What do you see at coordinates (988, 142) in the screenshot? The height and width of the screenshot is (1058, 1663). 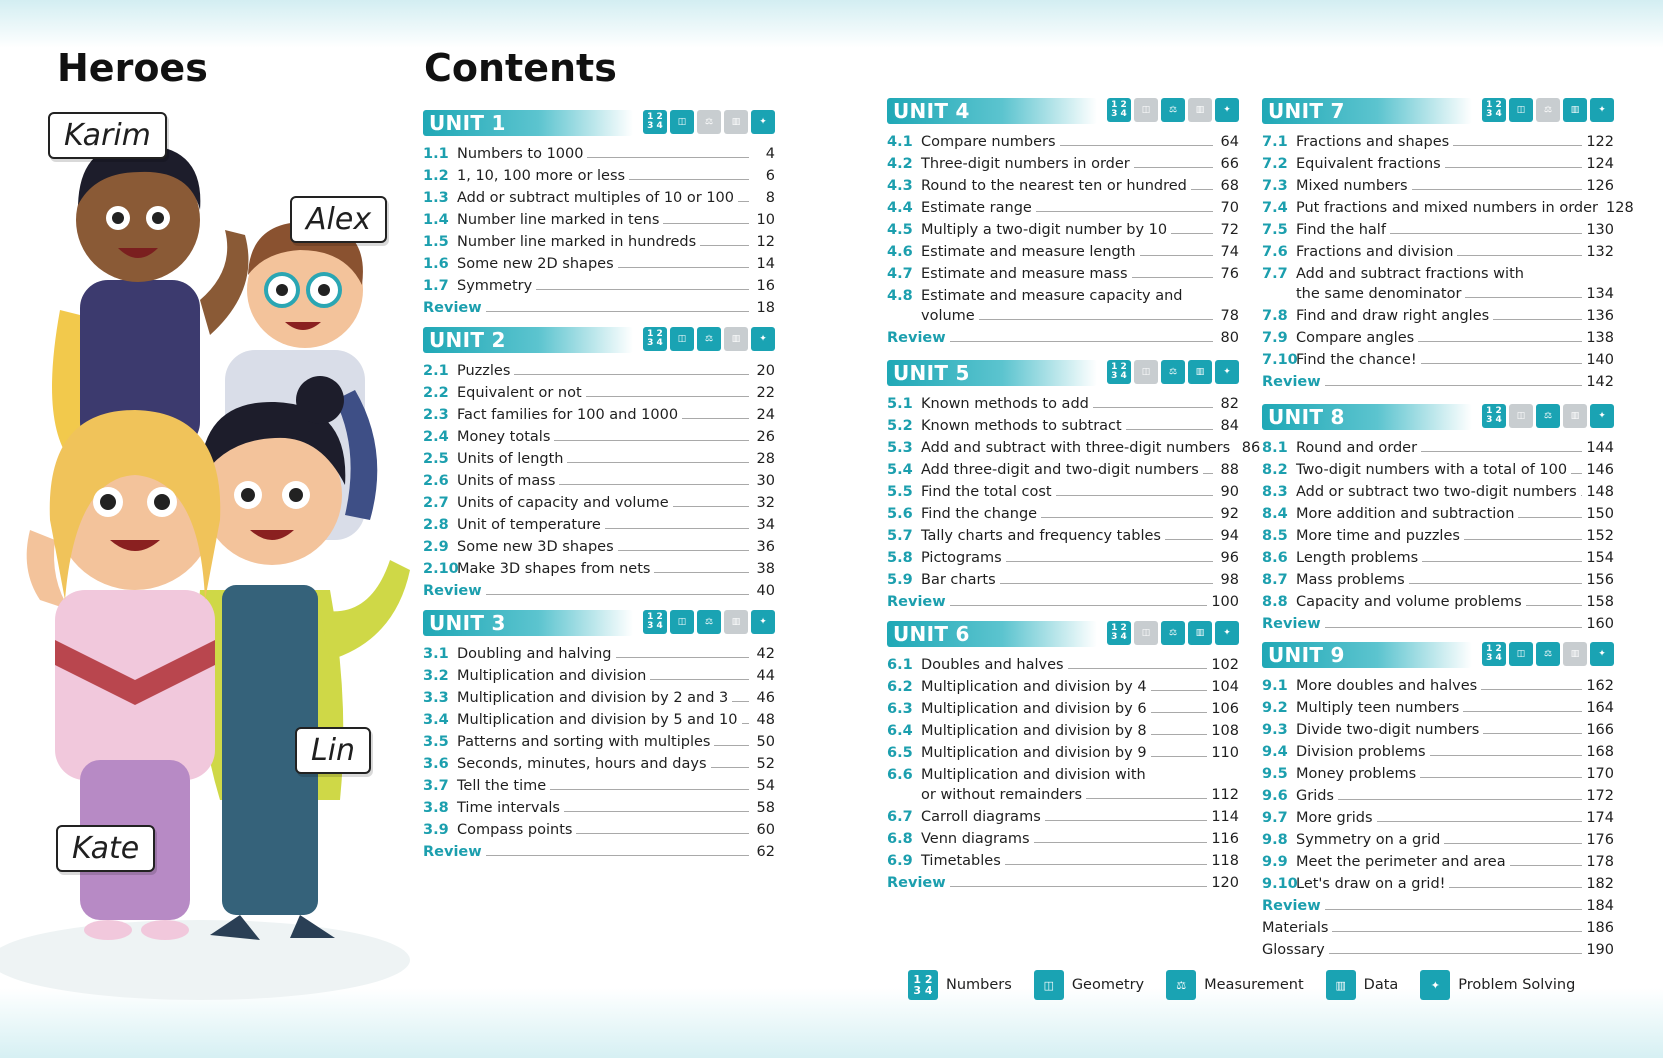 I see `lesson-title: Compare numbers` at bounding box center [988, 142].